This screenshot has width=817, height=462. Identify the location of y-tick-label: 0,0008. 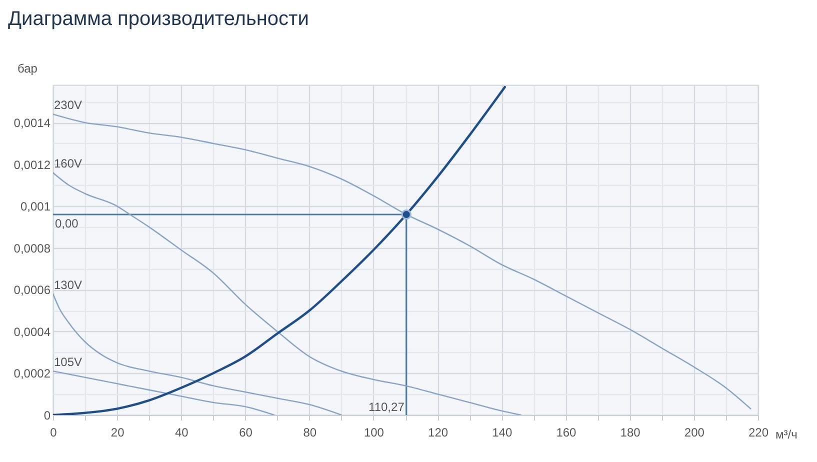
(32, 248).